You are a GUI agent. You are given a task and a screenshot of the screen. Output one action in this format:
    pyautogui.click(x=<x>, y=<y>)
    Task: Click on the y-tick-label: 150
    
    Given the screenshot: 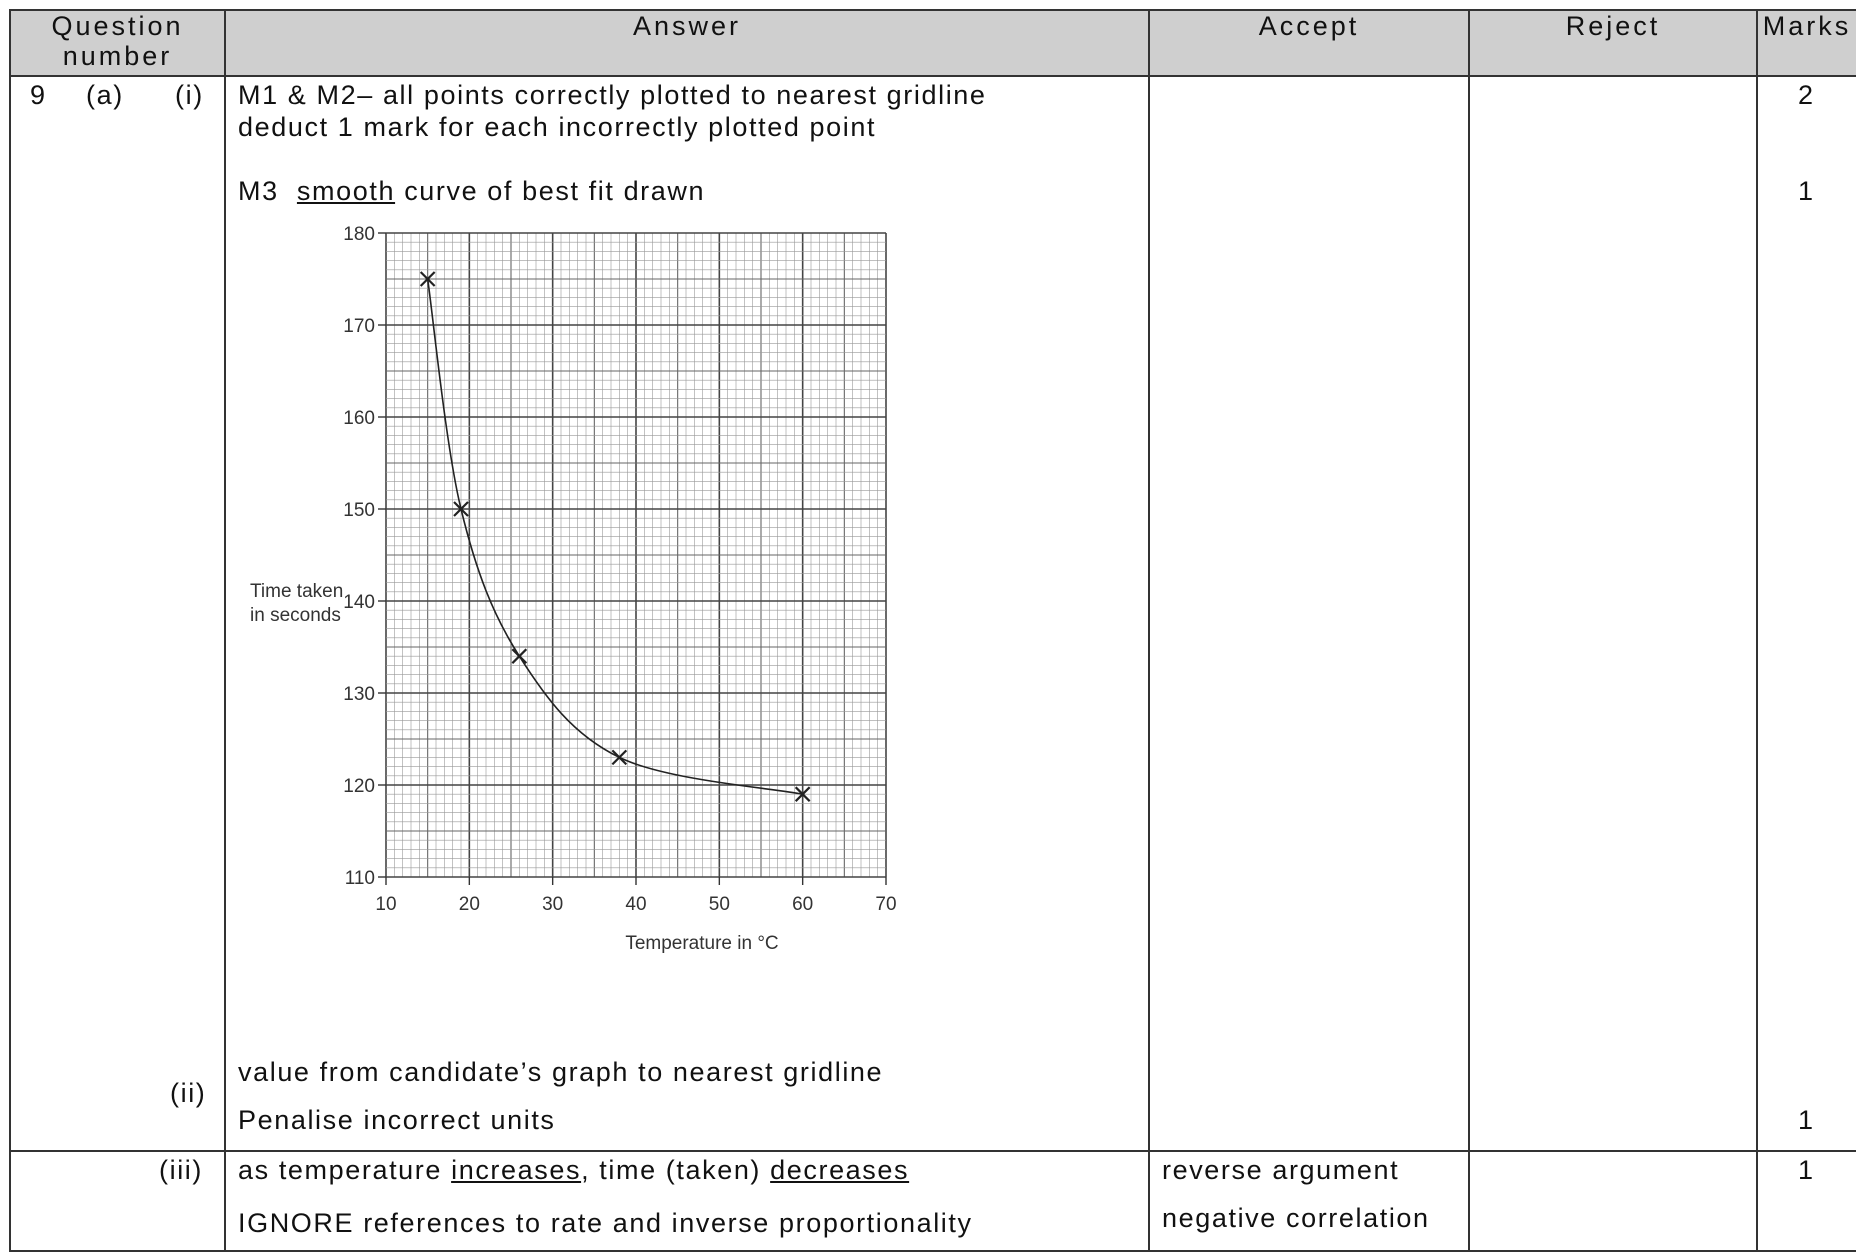 What is the action you would take?
    pyautogui.click(x=359, y=510)
    